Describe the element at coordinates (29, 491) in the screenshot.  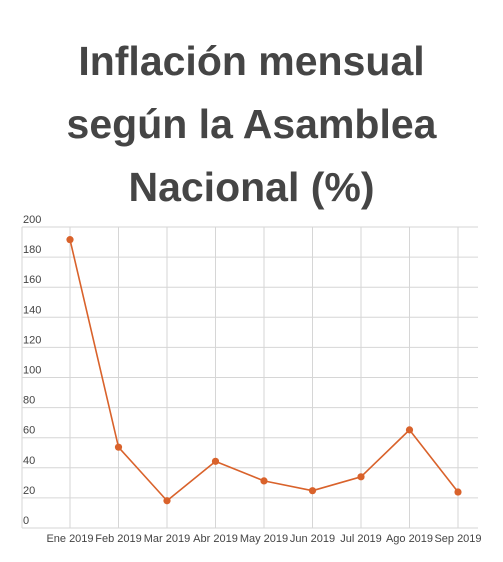
I see `y-tick-label: 20` at that location.